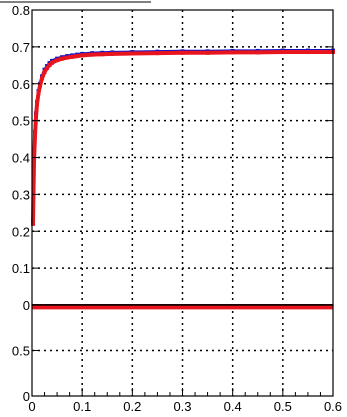 The width and height of the screenshot is (347, 417). What do you see at coordinates (132, 406) in the screenshot?
I see `x-tick-label: 0.2` at bounding box center [132, 406].